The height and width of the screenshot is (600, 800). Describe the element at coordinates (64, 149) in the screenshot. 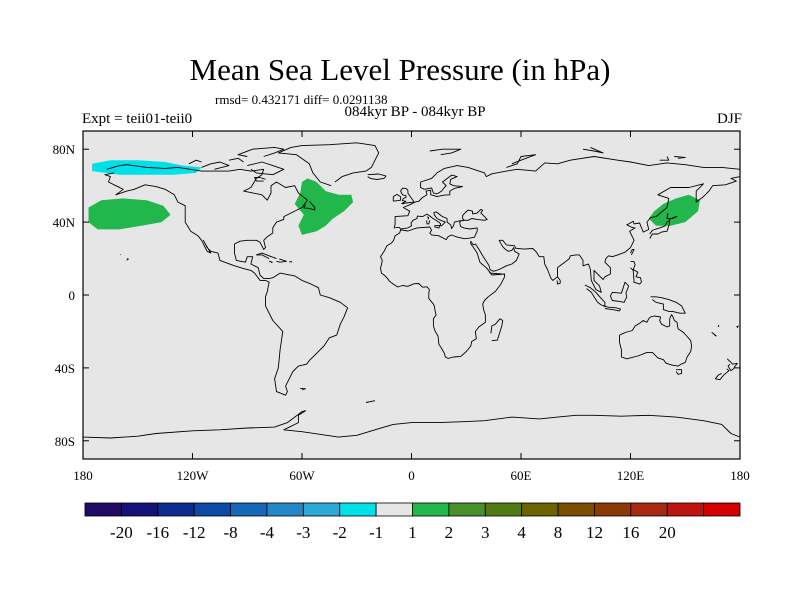

I see `lat-tick-label: 80N` at that location.